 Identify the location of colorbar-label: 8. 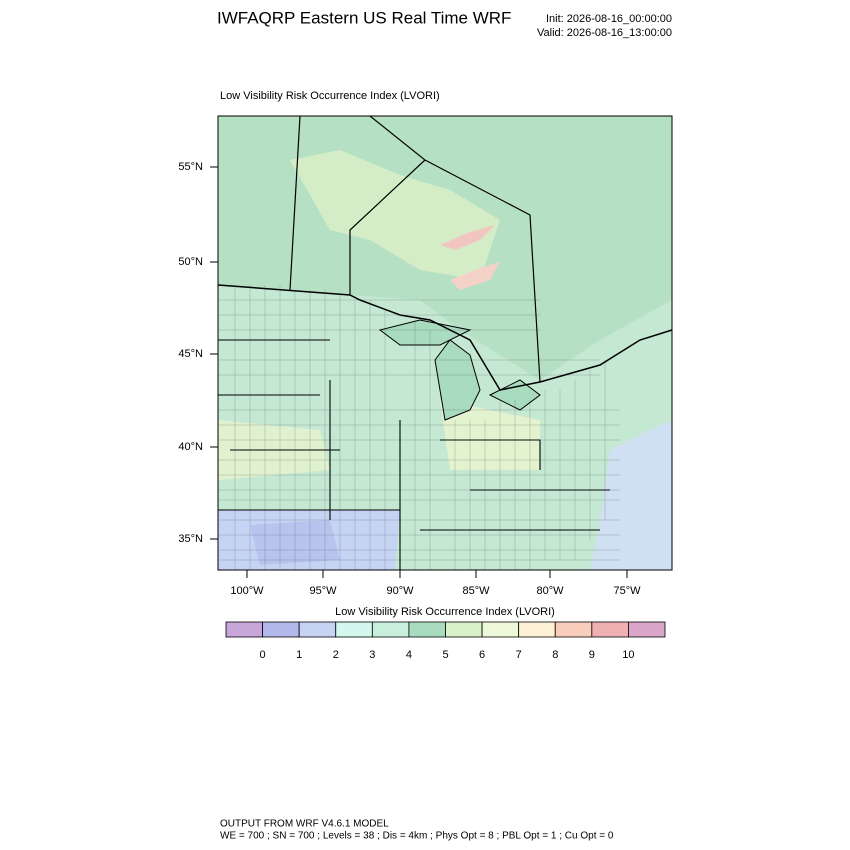
(555, 655).